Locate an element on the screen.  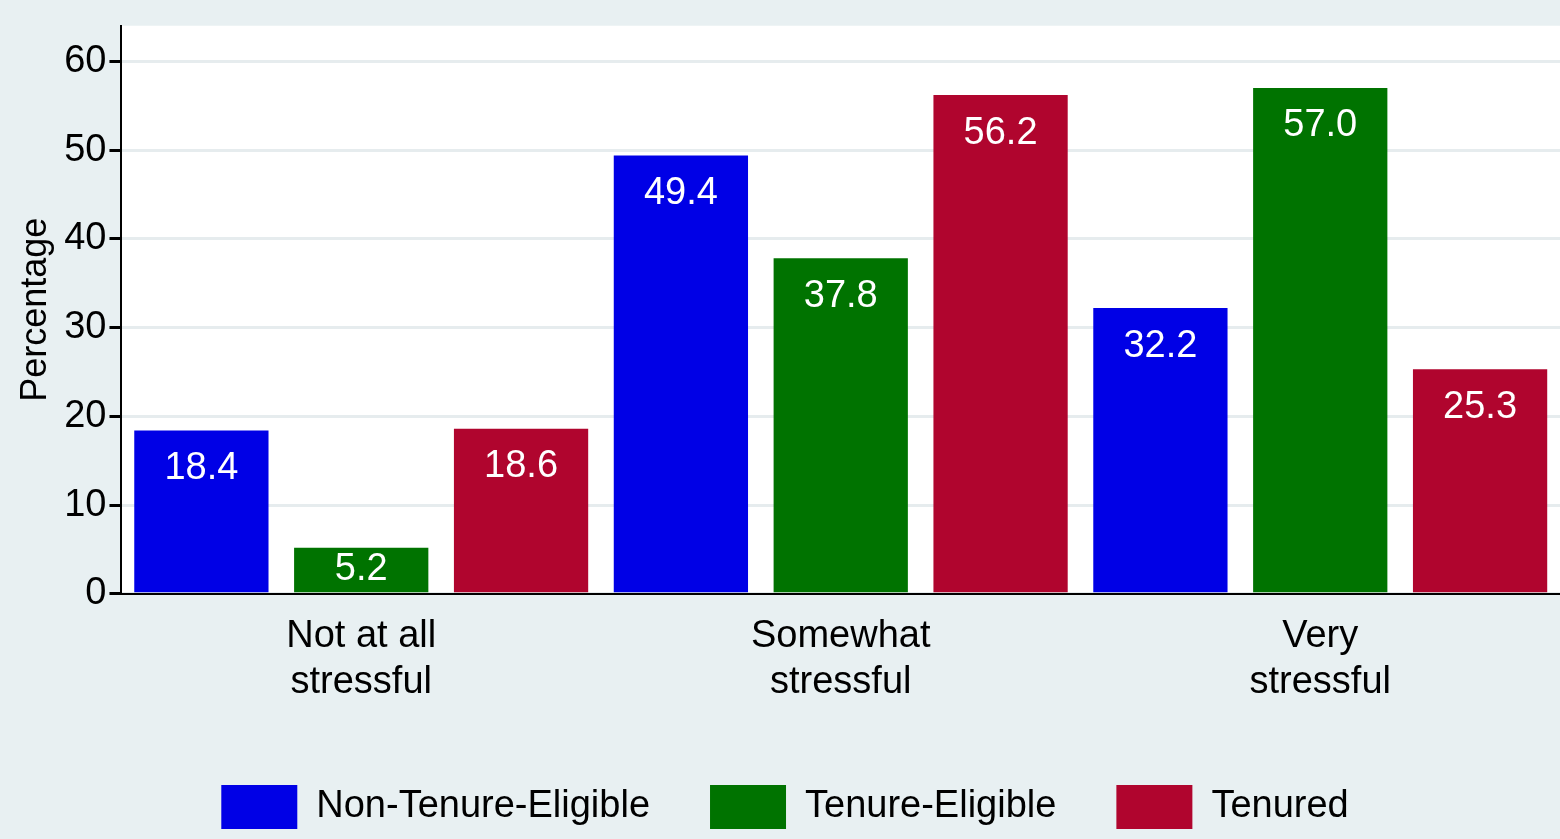
text: 18.4 is located at coordinates (201, 465).